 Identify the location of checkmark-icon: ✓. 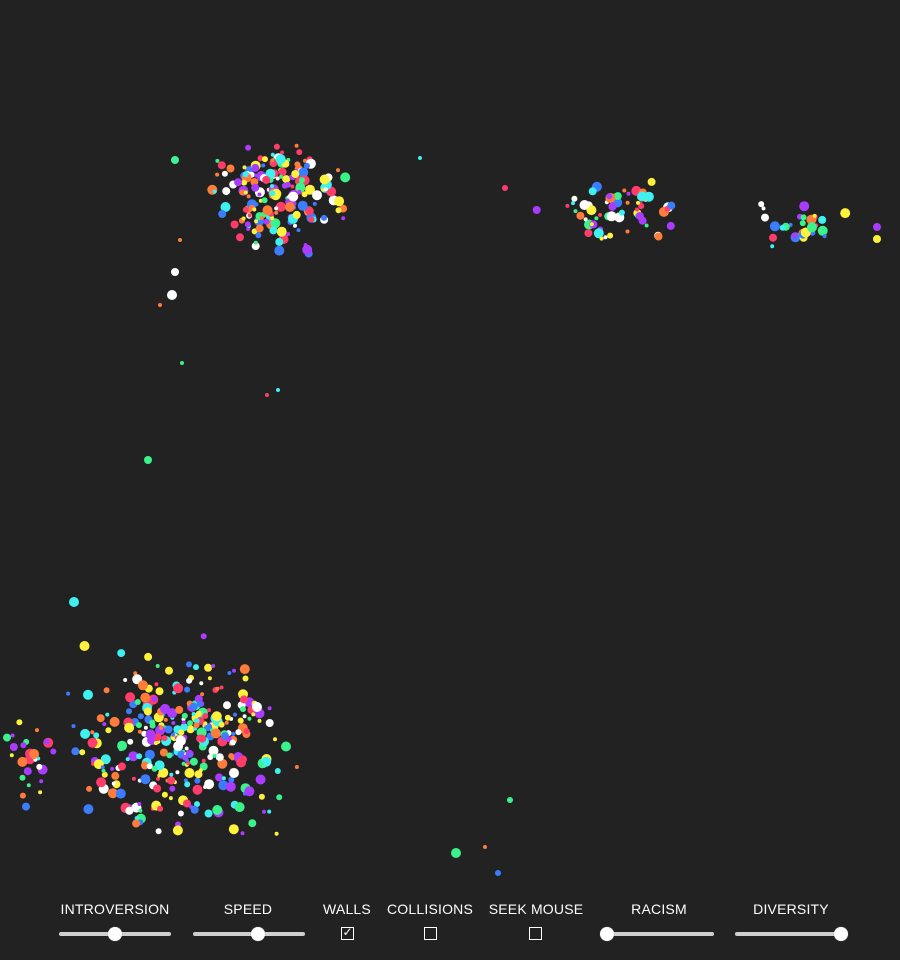
(347, 932).